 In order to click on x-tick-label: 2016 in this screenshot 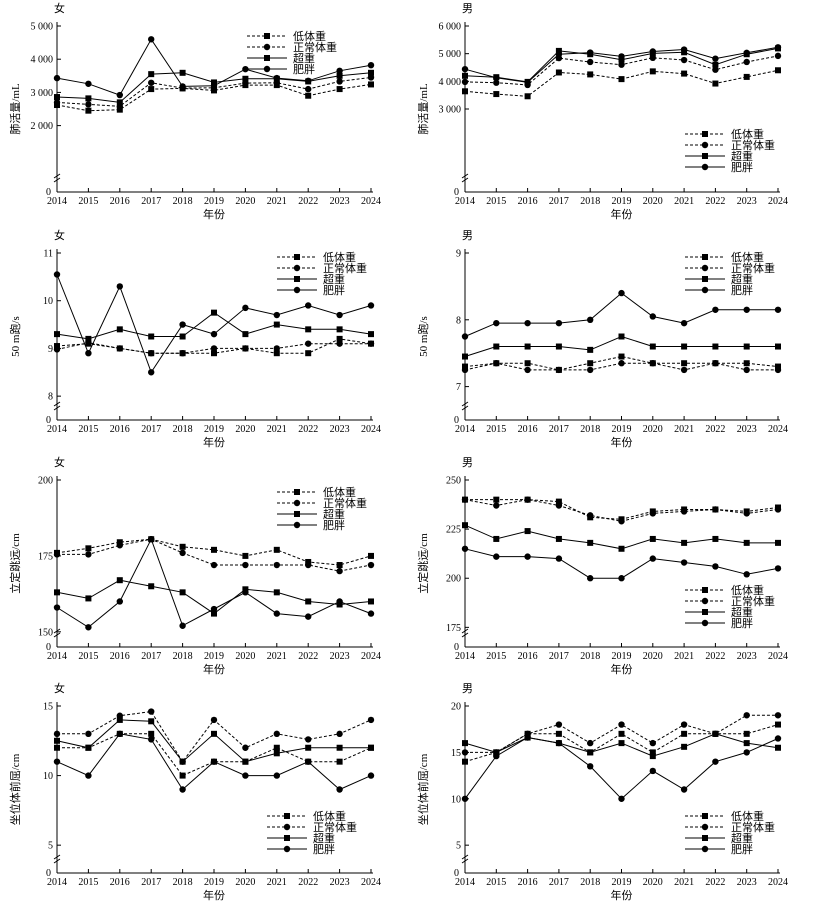, I will do `click(120, 882)`.